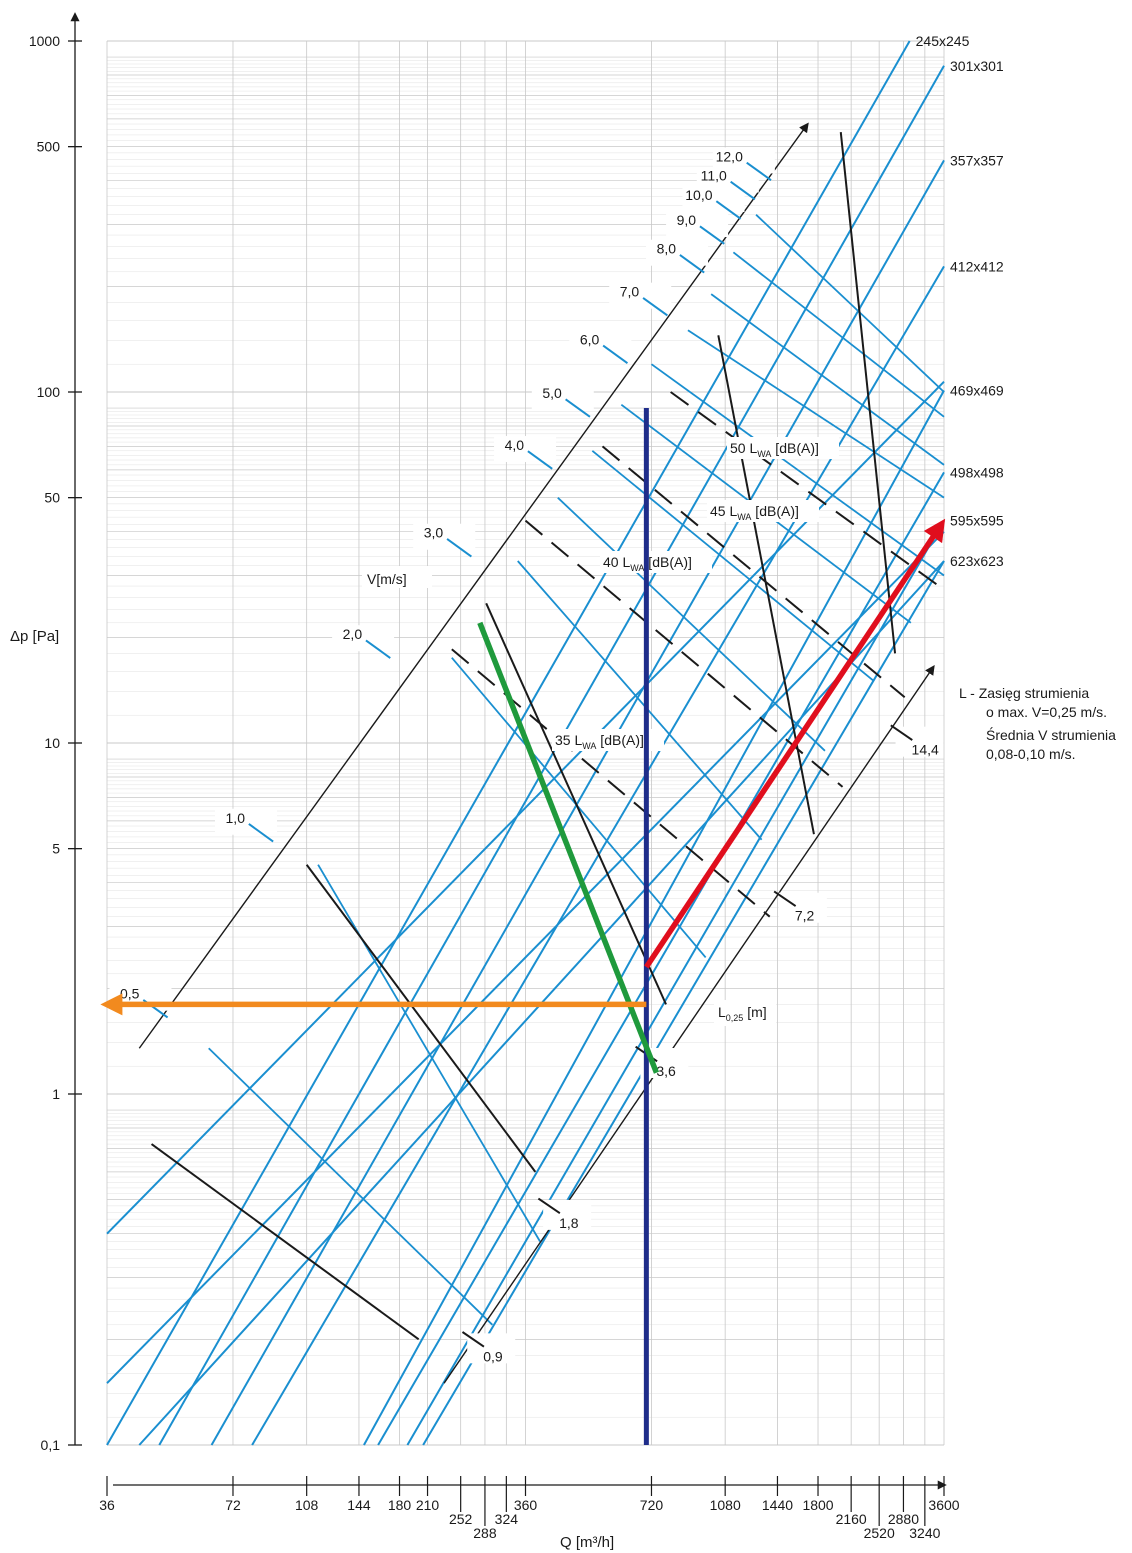 The image size is (1132, 1553). I want to click on note-line-2: o max. V=0,25 m/s., so click(1046, 712).